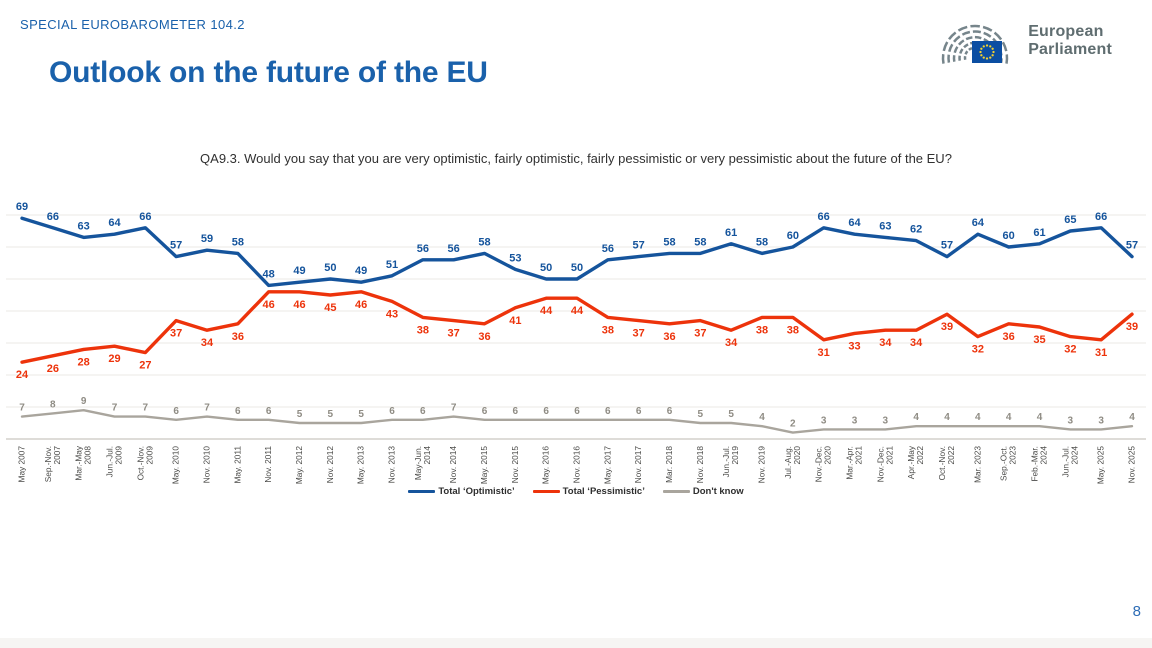 This screenshot has width=1152, height=648. I want to click on total-optimistic-value-label: 51, so click(392, 265).